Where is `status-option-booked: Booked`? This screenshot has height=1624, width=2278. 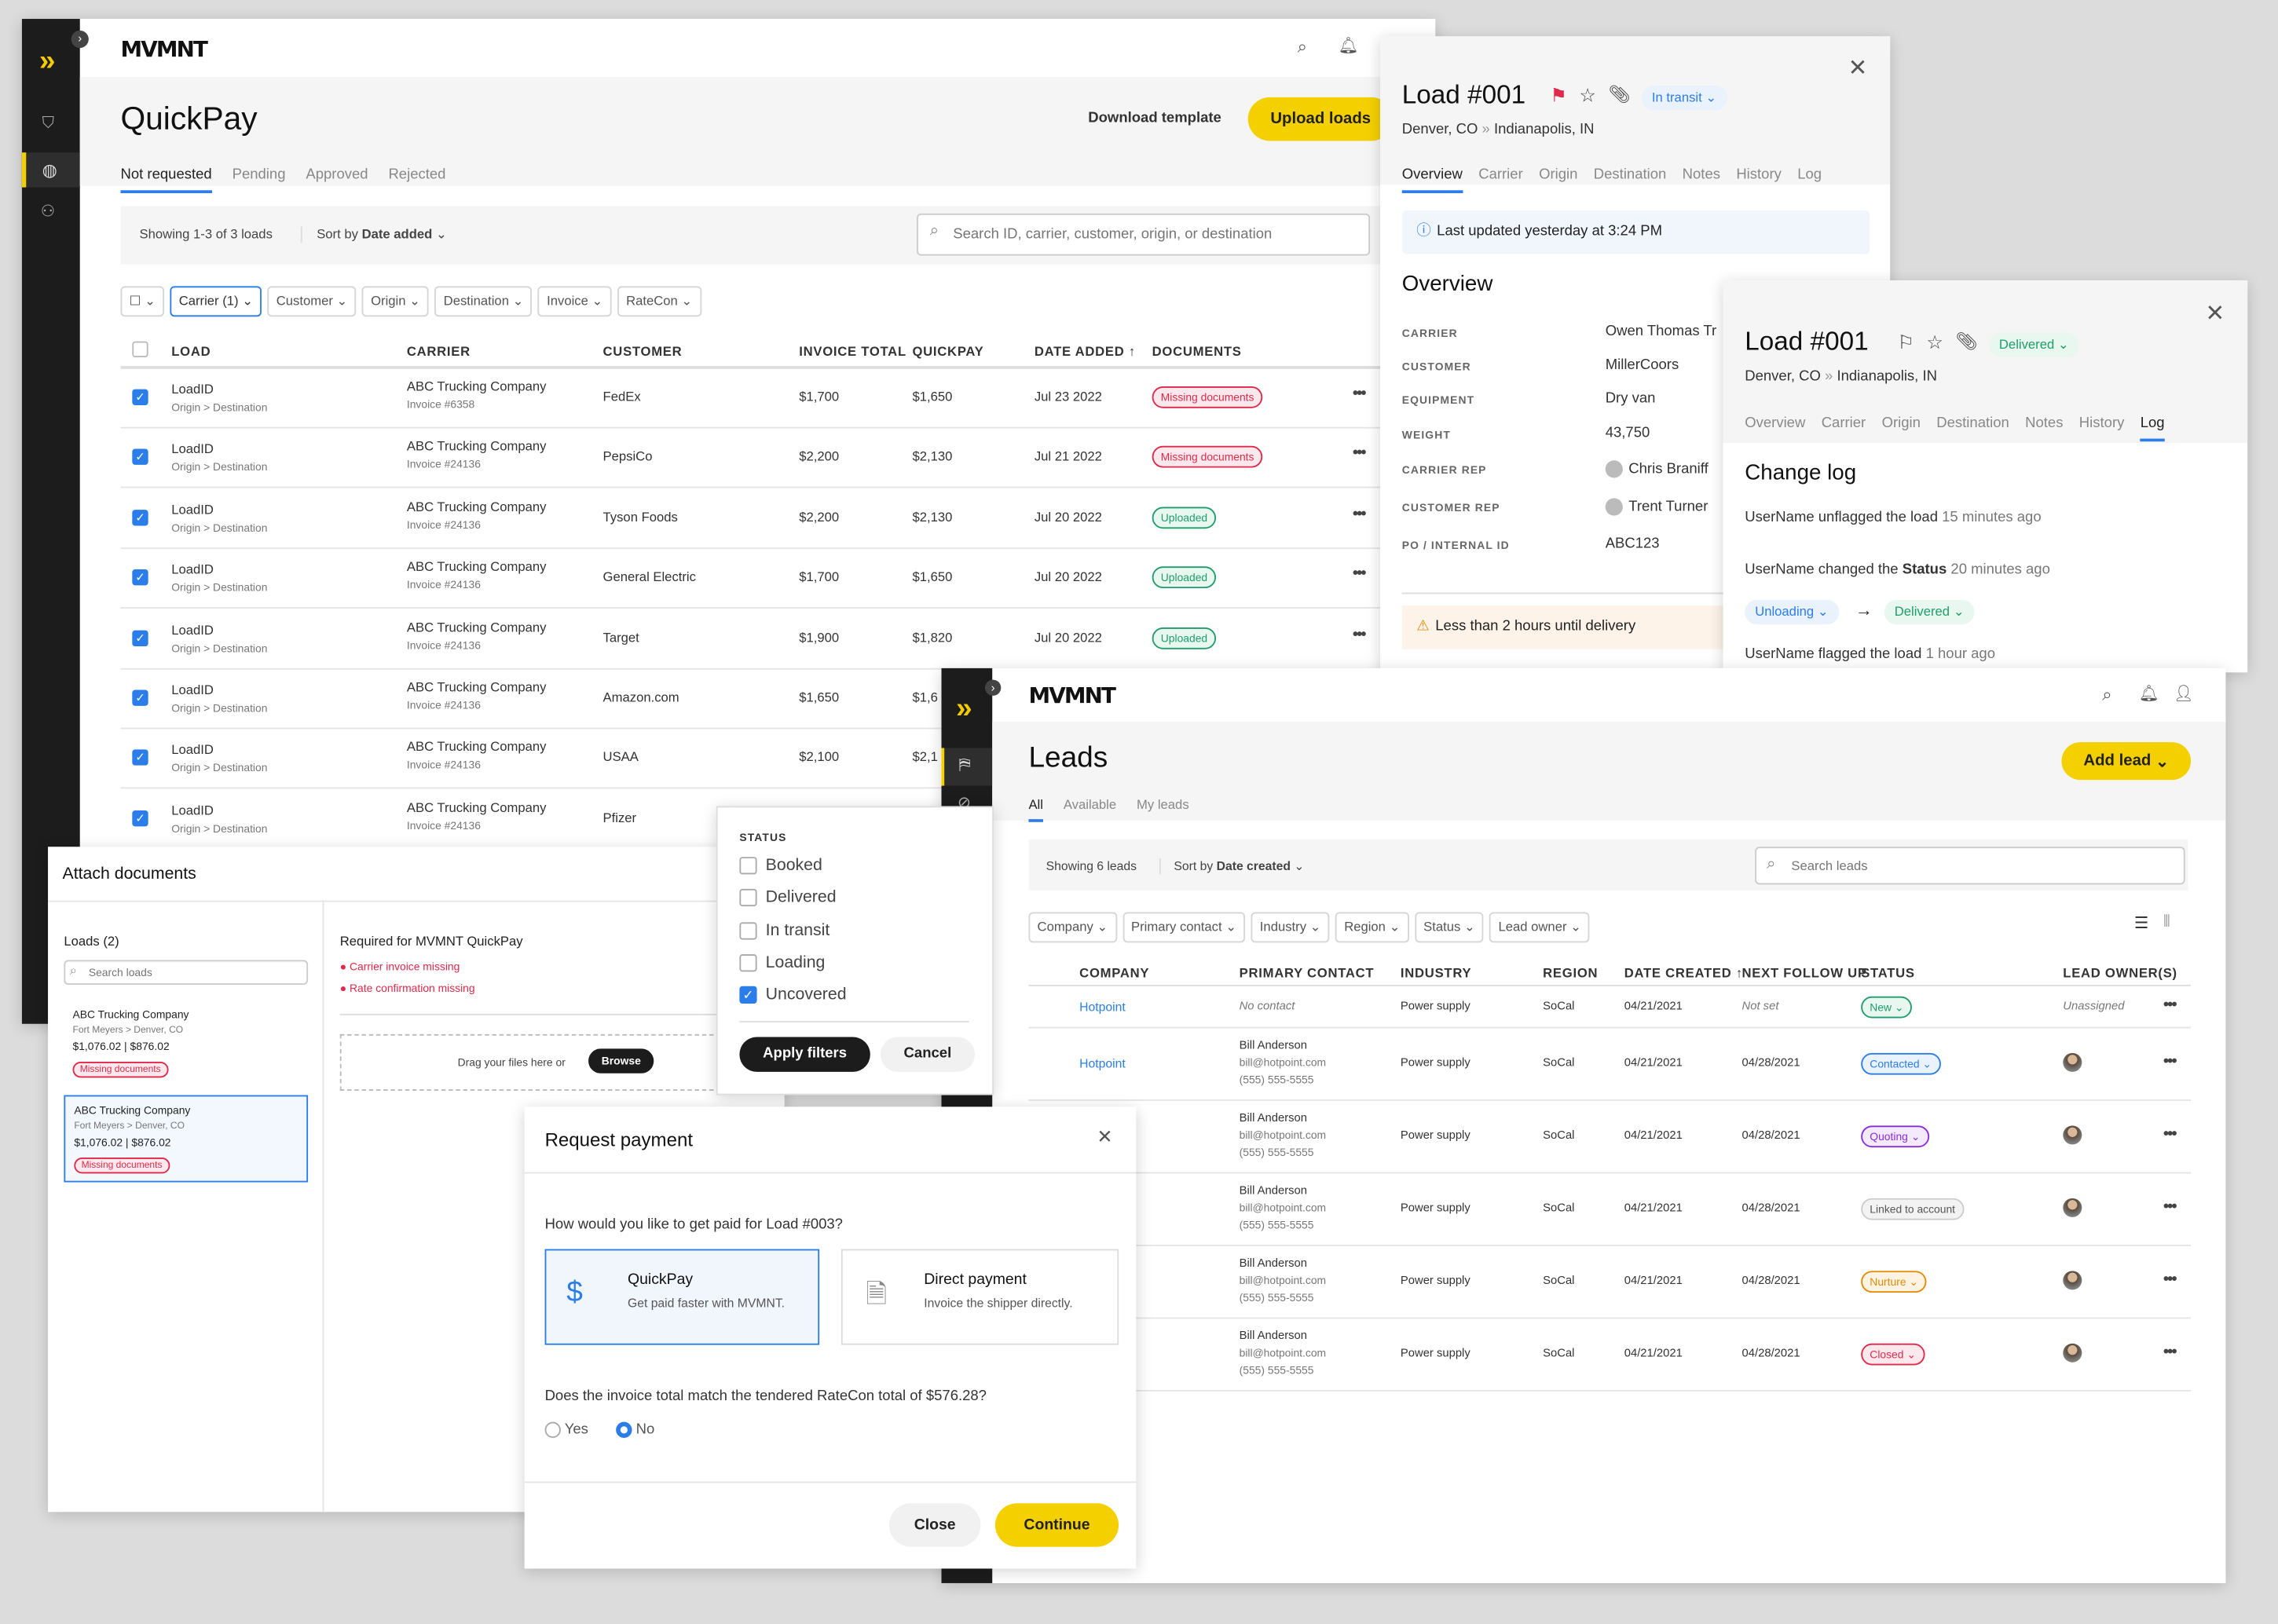
status-option-booked: Booked is located at coordinates (780, 865).